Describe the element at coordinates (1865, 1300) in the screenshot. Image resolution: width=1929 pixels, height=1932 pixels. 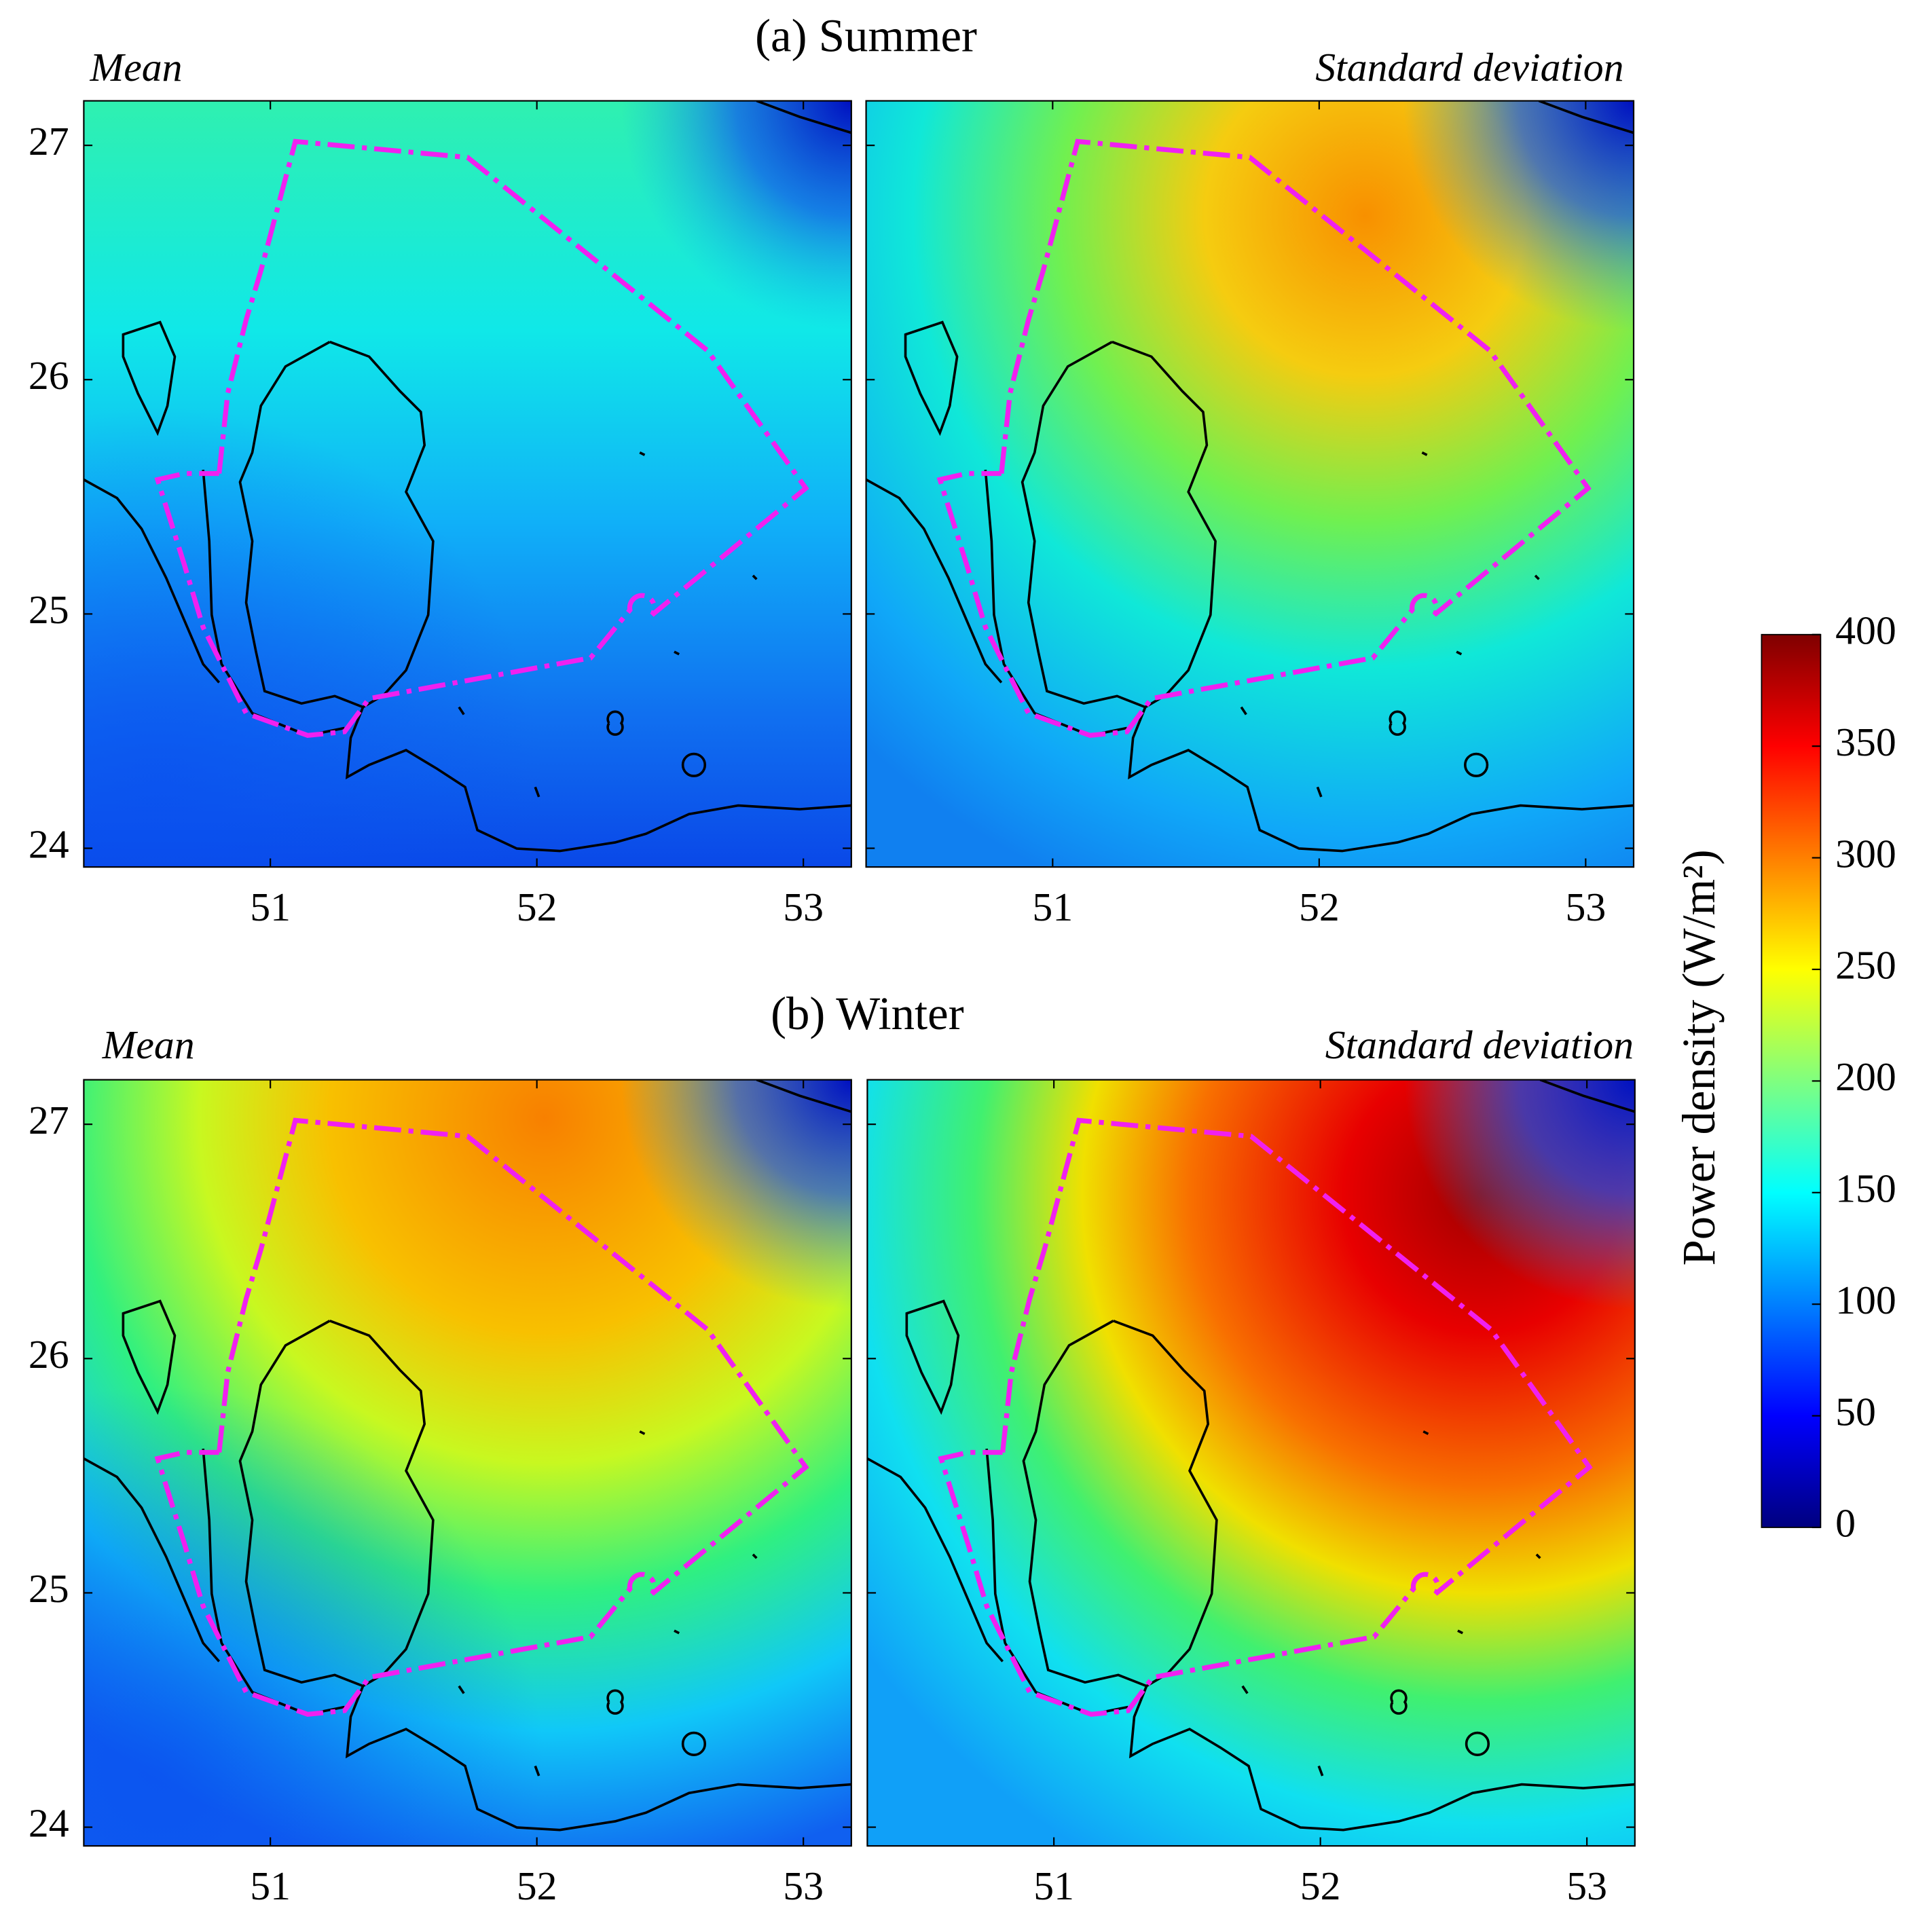
I see `colorbar-tick-label: 100` at that location.